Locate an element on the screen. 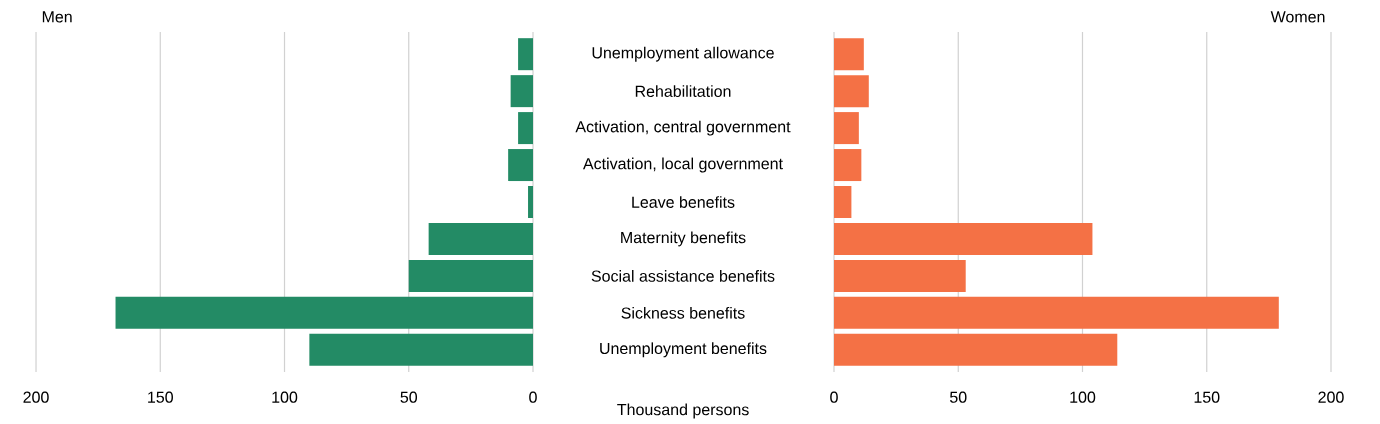  y-tick-label: Sickness benefits is located at coordinates (683, 313).